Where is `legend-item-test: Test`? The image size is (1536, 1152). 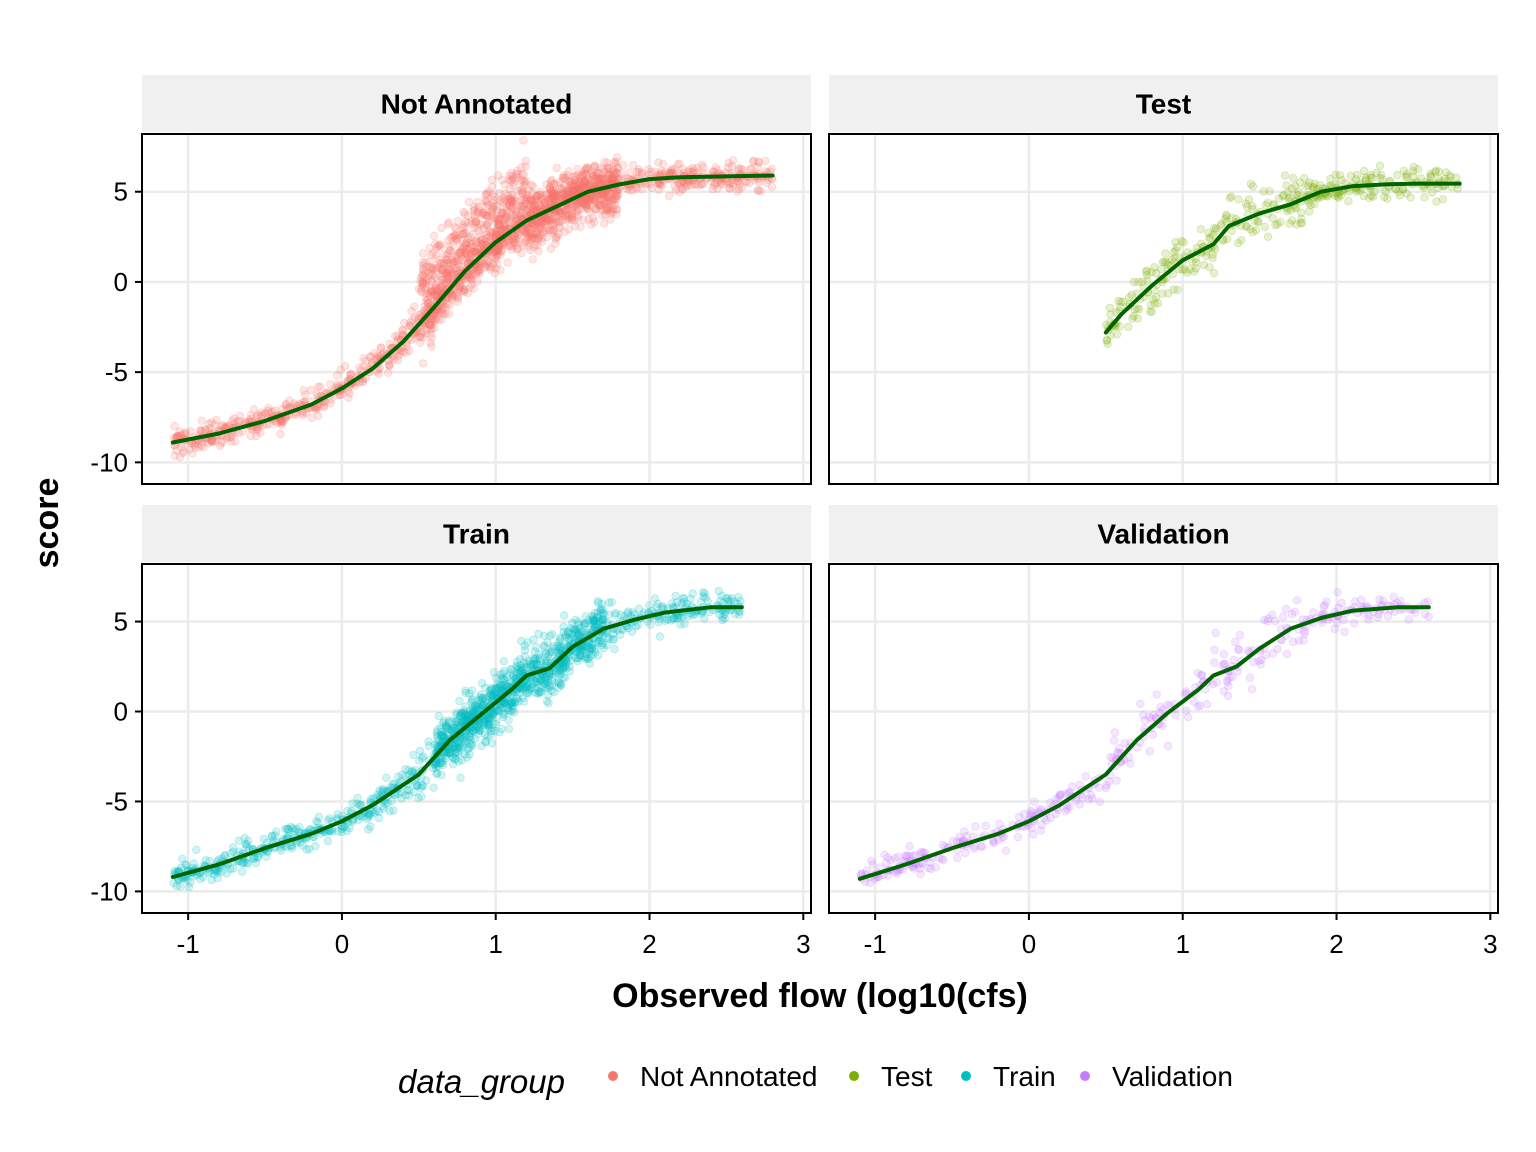
legend-item-test: Test is located at coordinates (891, 1076).